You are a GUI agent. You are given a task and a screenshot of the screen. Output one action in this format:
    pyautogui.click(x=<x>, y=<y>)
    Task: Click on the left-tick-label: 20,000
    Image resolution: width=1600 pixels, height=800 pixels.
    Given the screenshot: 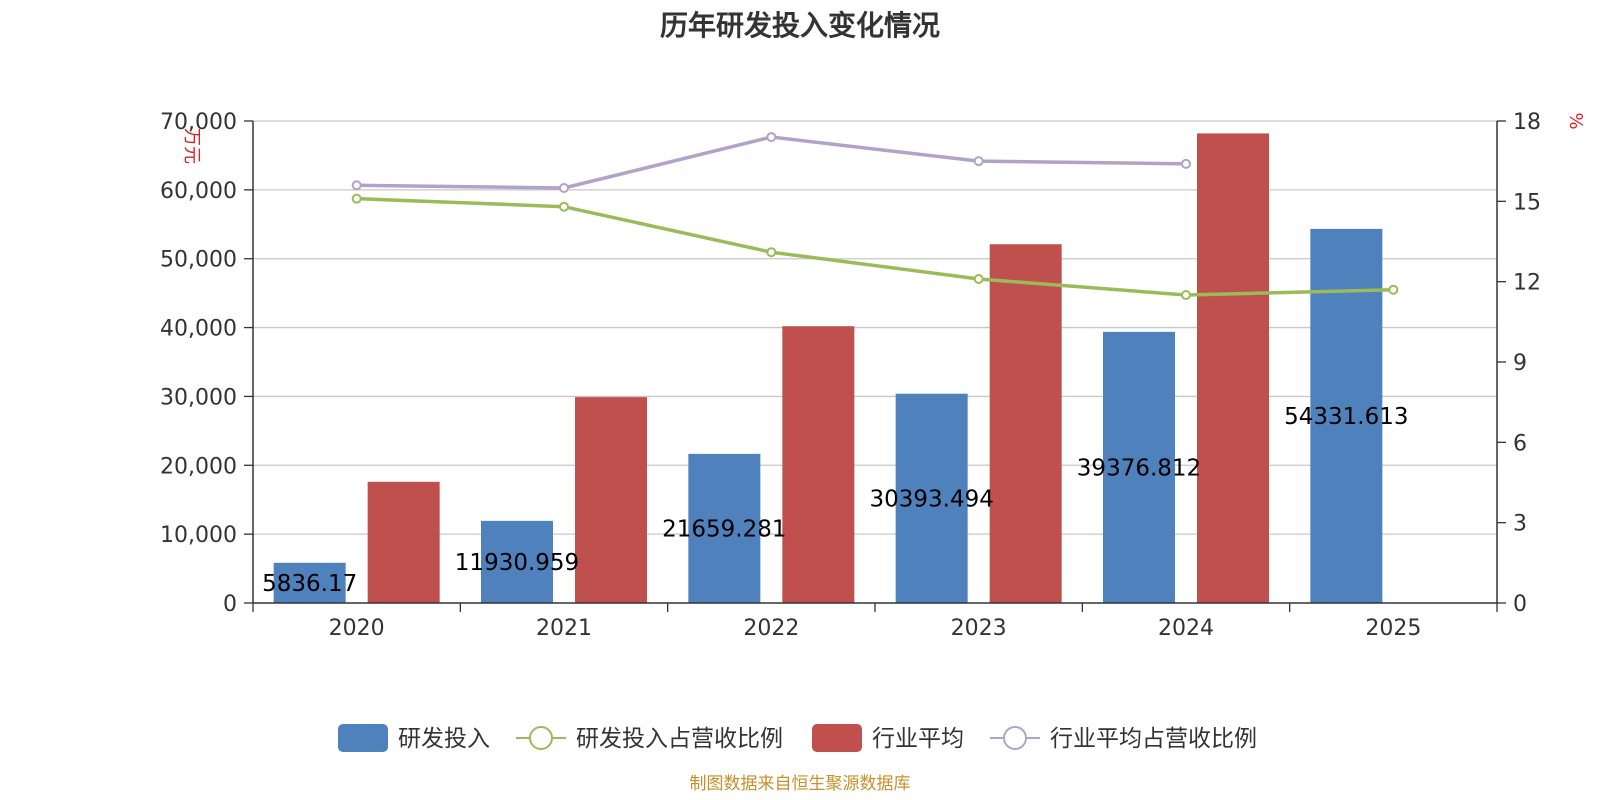 What is the action you would take?
    pyautogui.click(x=198, y=466)
    